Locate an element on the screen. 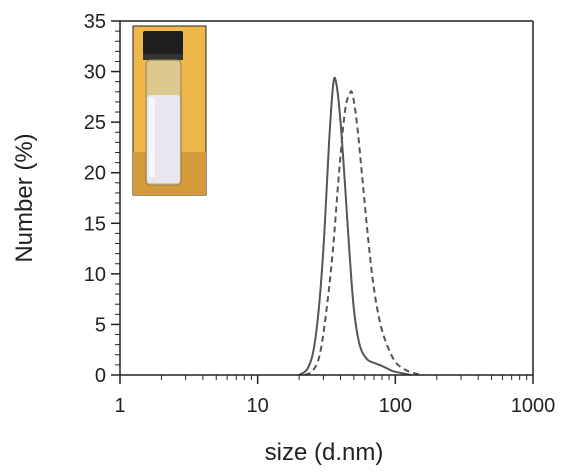 This screenshot has height=474, width=574. series-layer is located at coordinates (361, 226).